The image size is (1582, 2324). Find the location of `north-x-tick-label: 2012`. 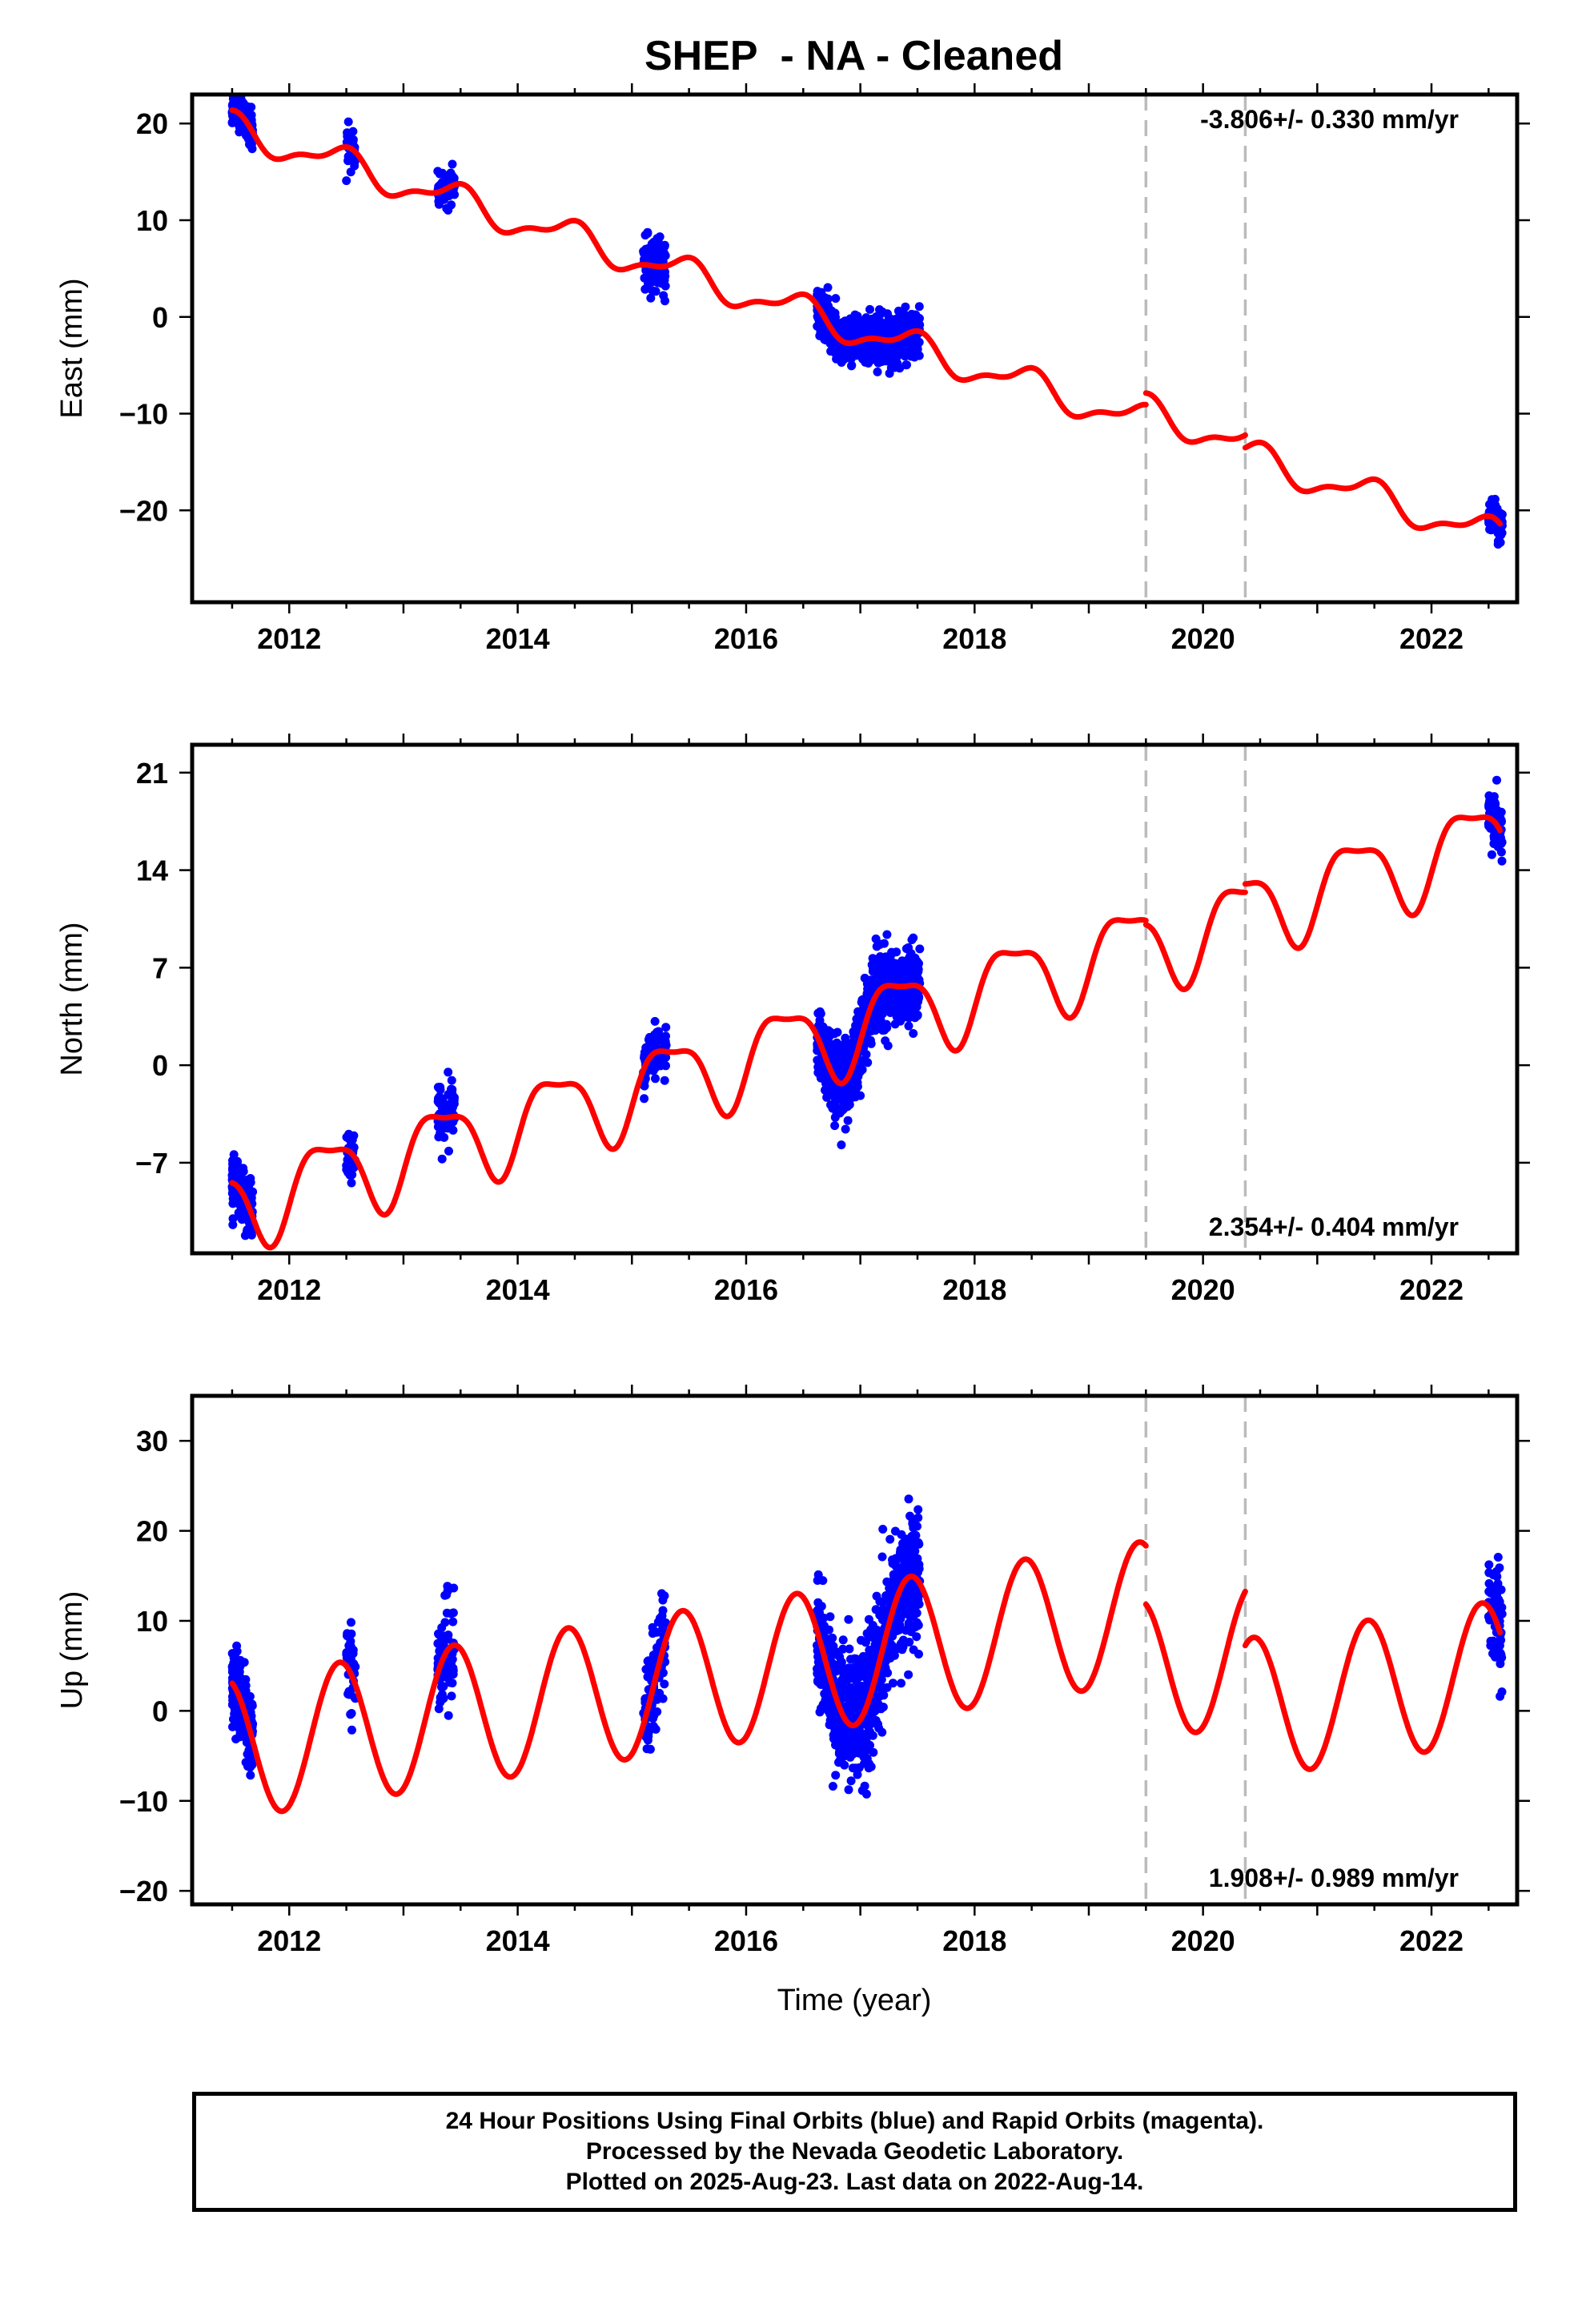

north-x-tick-label: 2012 is located at coordinates (289, 1289).